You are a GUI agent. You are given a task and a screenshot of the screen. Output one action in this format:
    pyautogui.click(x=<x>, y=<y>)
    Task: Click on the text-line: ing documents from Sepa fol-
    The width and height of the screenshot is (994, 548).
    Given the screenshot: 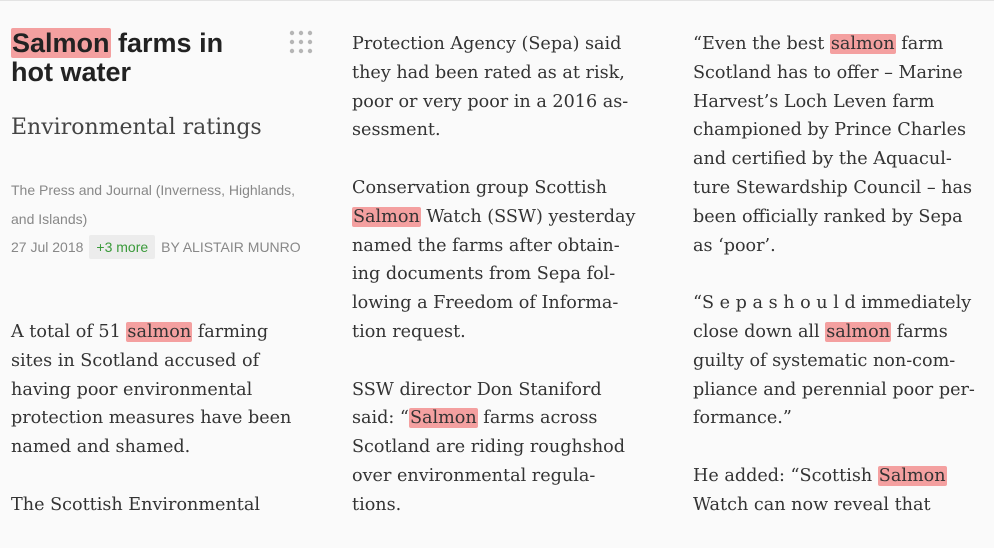 What is the action you would take?
    pyautogui.click(x=507, y=274)
    